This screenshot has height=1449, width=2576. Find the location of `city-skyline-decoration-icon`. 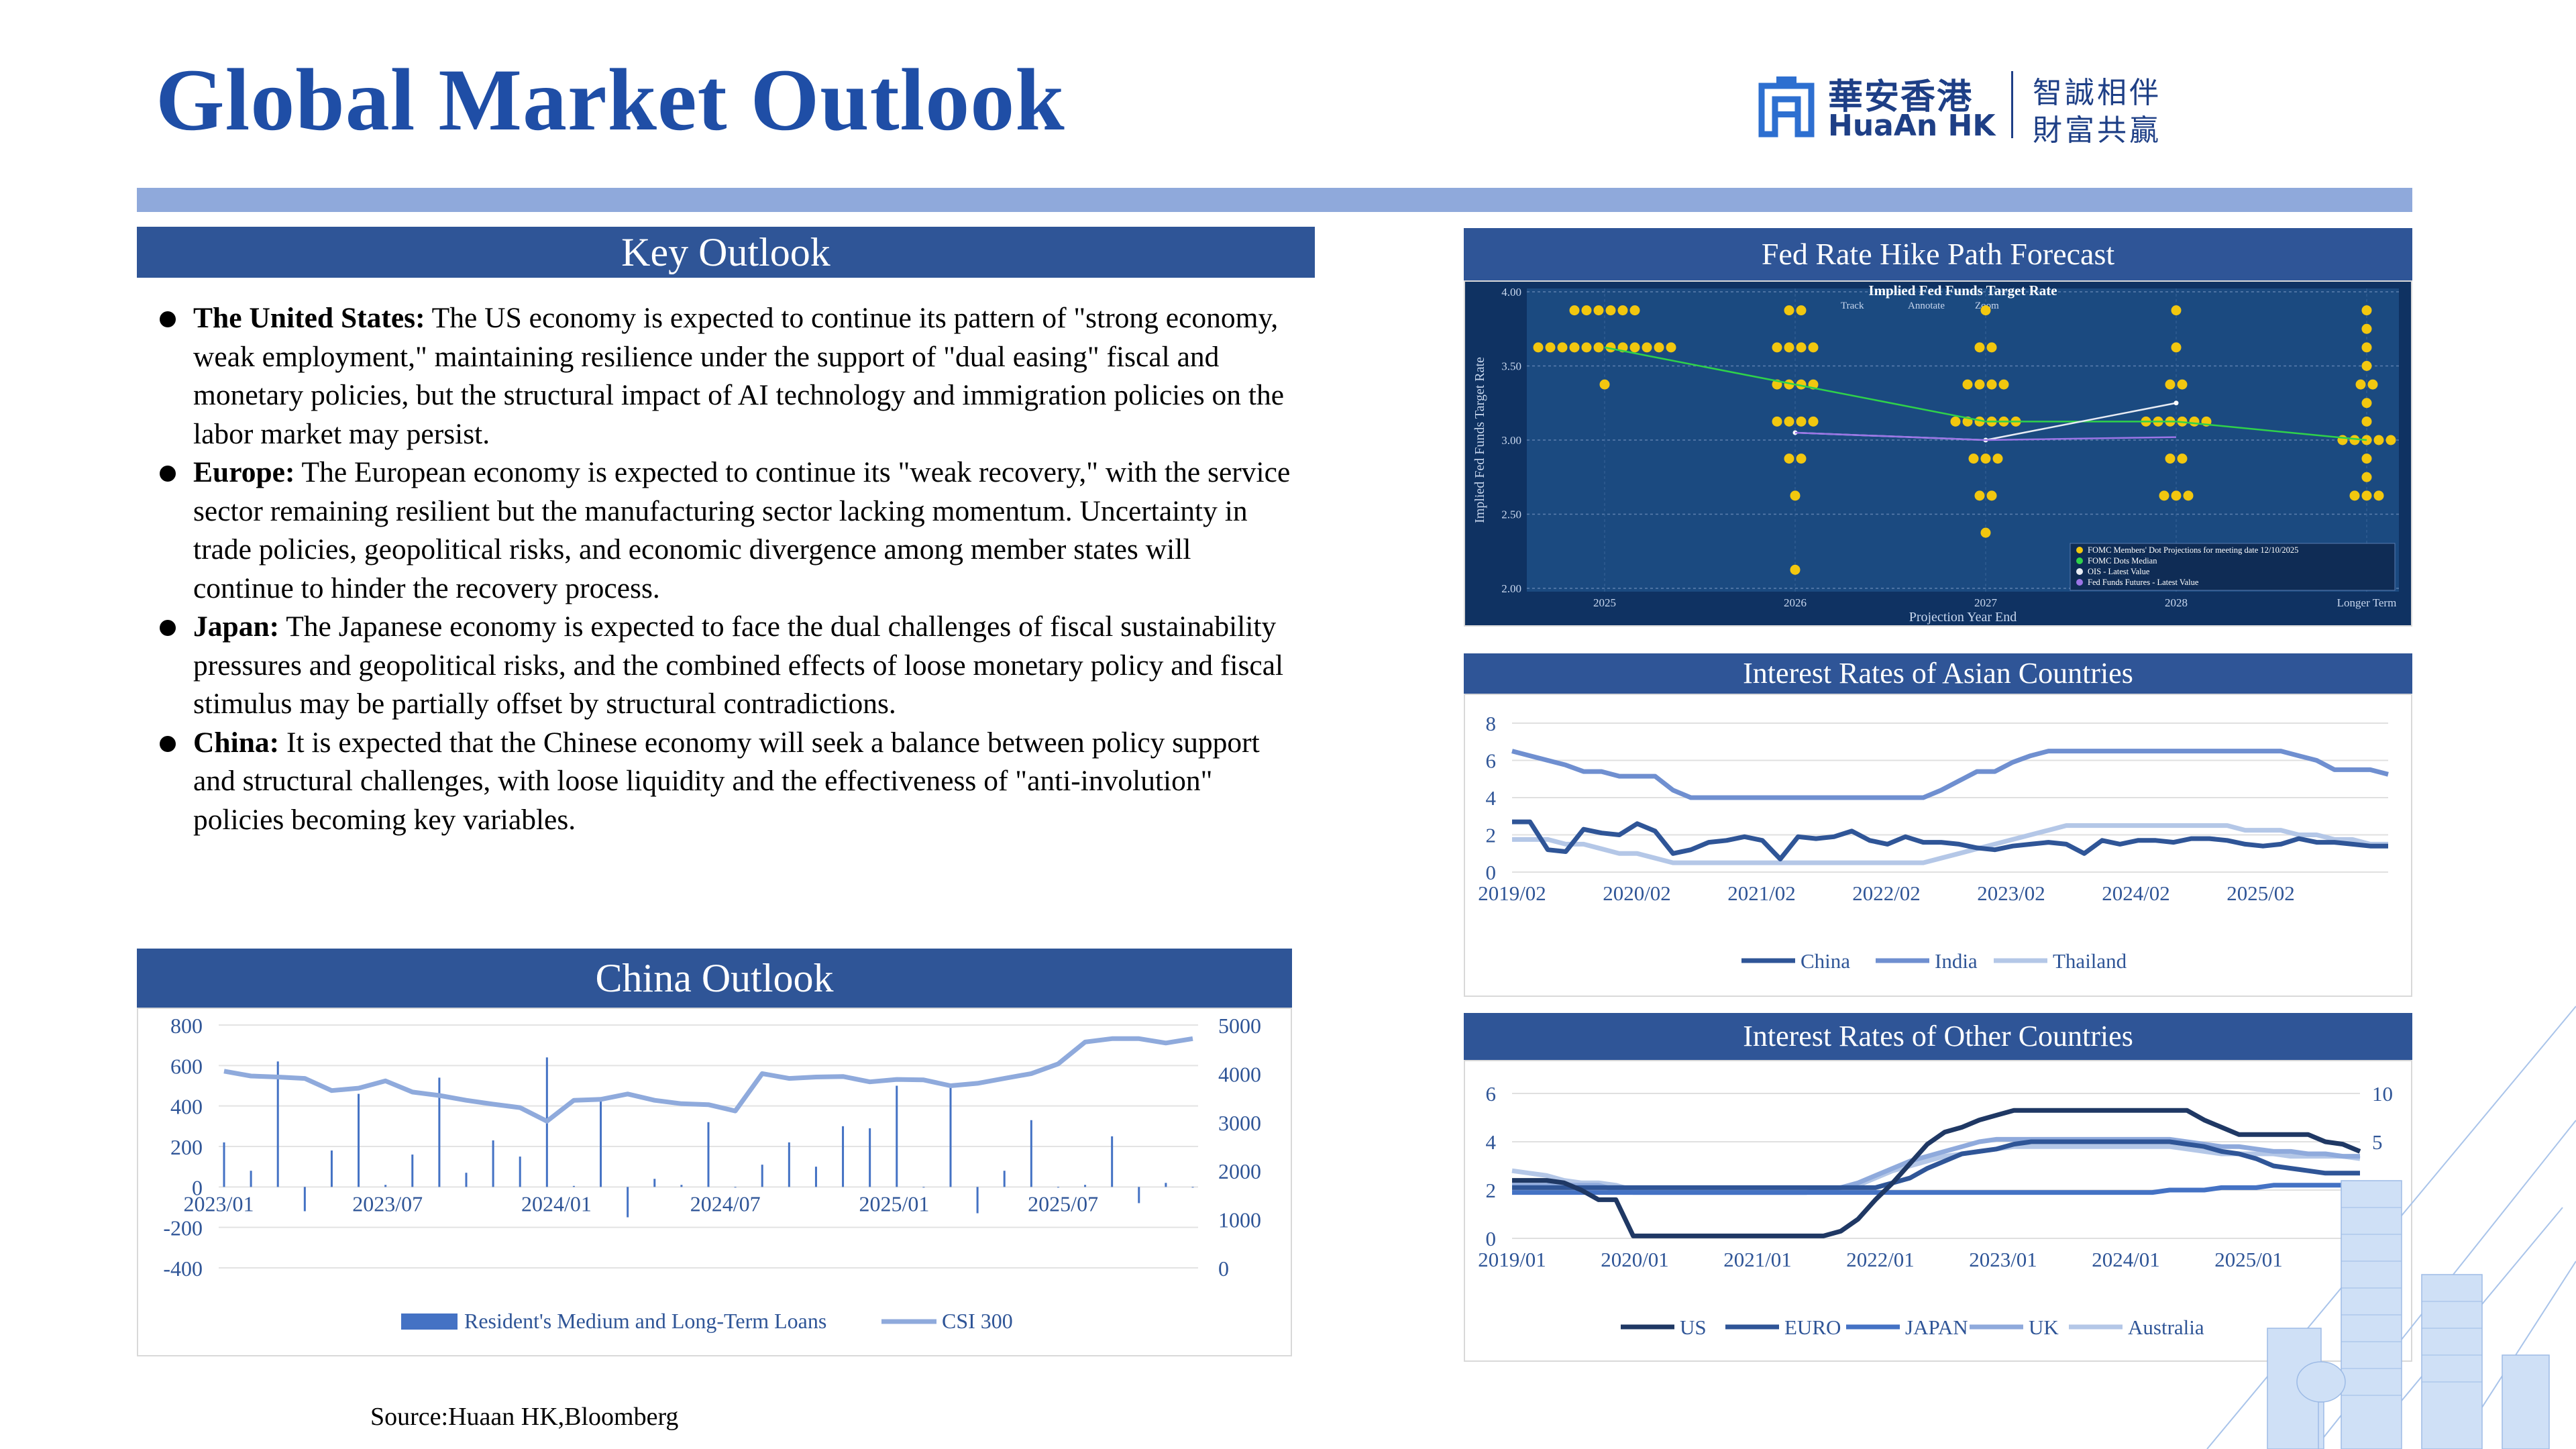

city-skyline-decoration-icon is located at coordinates (2391, 1227).